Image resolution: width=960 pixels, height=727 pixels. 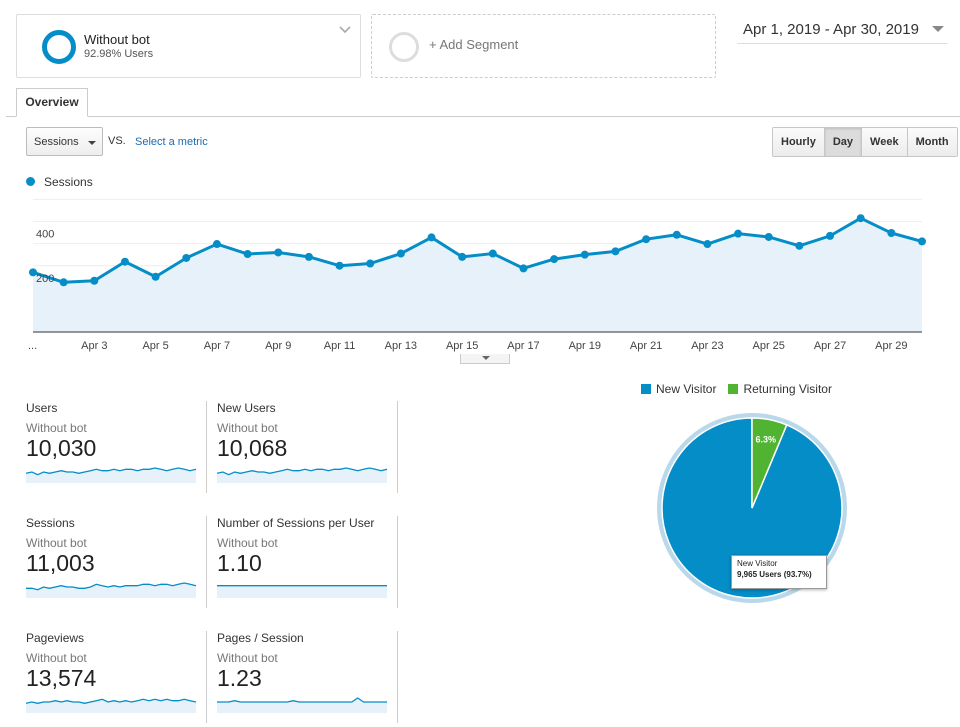 I want to click on kpi-title: Pageviews, so click(x=55, y=638).